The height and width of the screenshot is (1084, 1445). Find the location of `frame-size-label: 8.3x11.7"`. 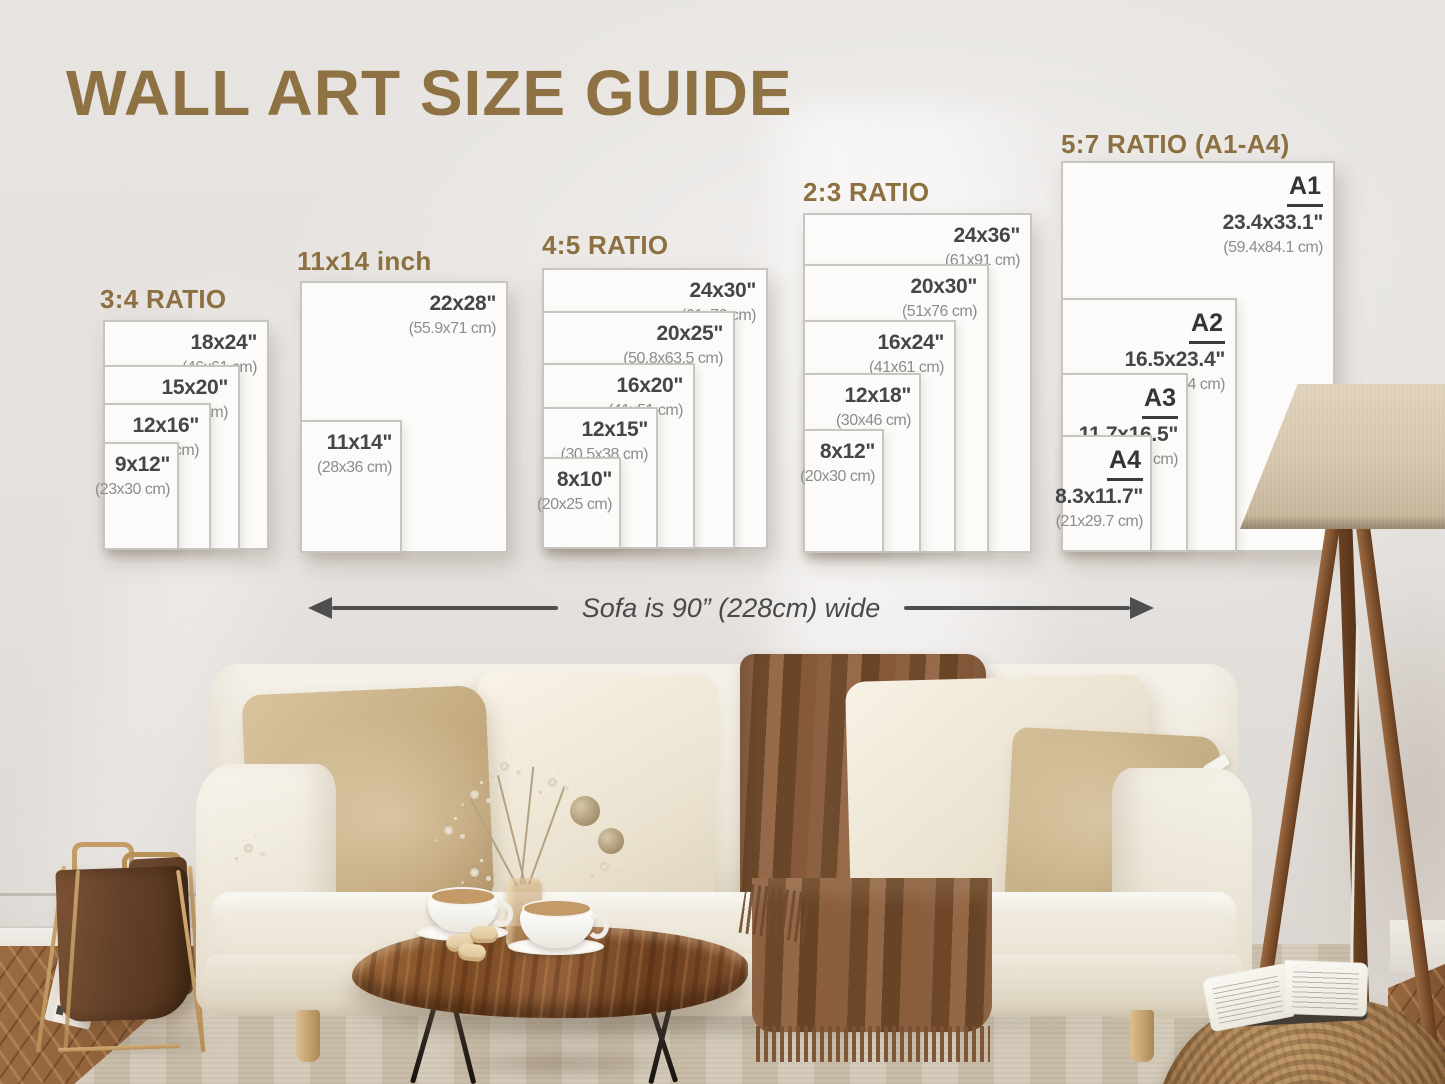

frame-size-label: 8.3x11.7" is located at coordinates (1099, 496).